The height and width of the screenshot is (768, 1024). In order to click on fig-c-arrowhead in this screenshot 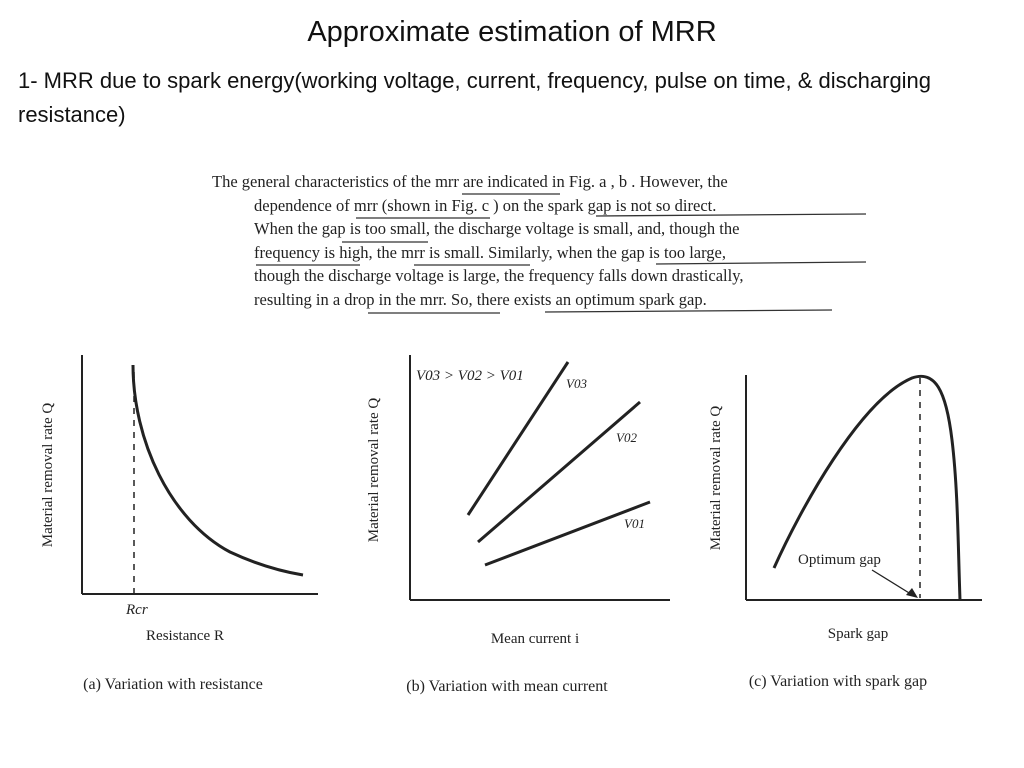, I will do `click(912, 593)`.